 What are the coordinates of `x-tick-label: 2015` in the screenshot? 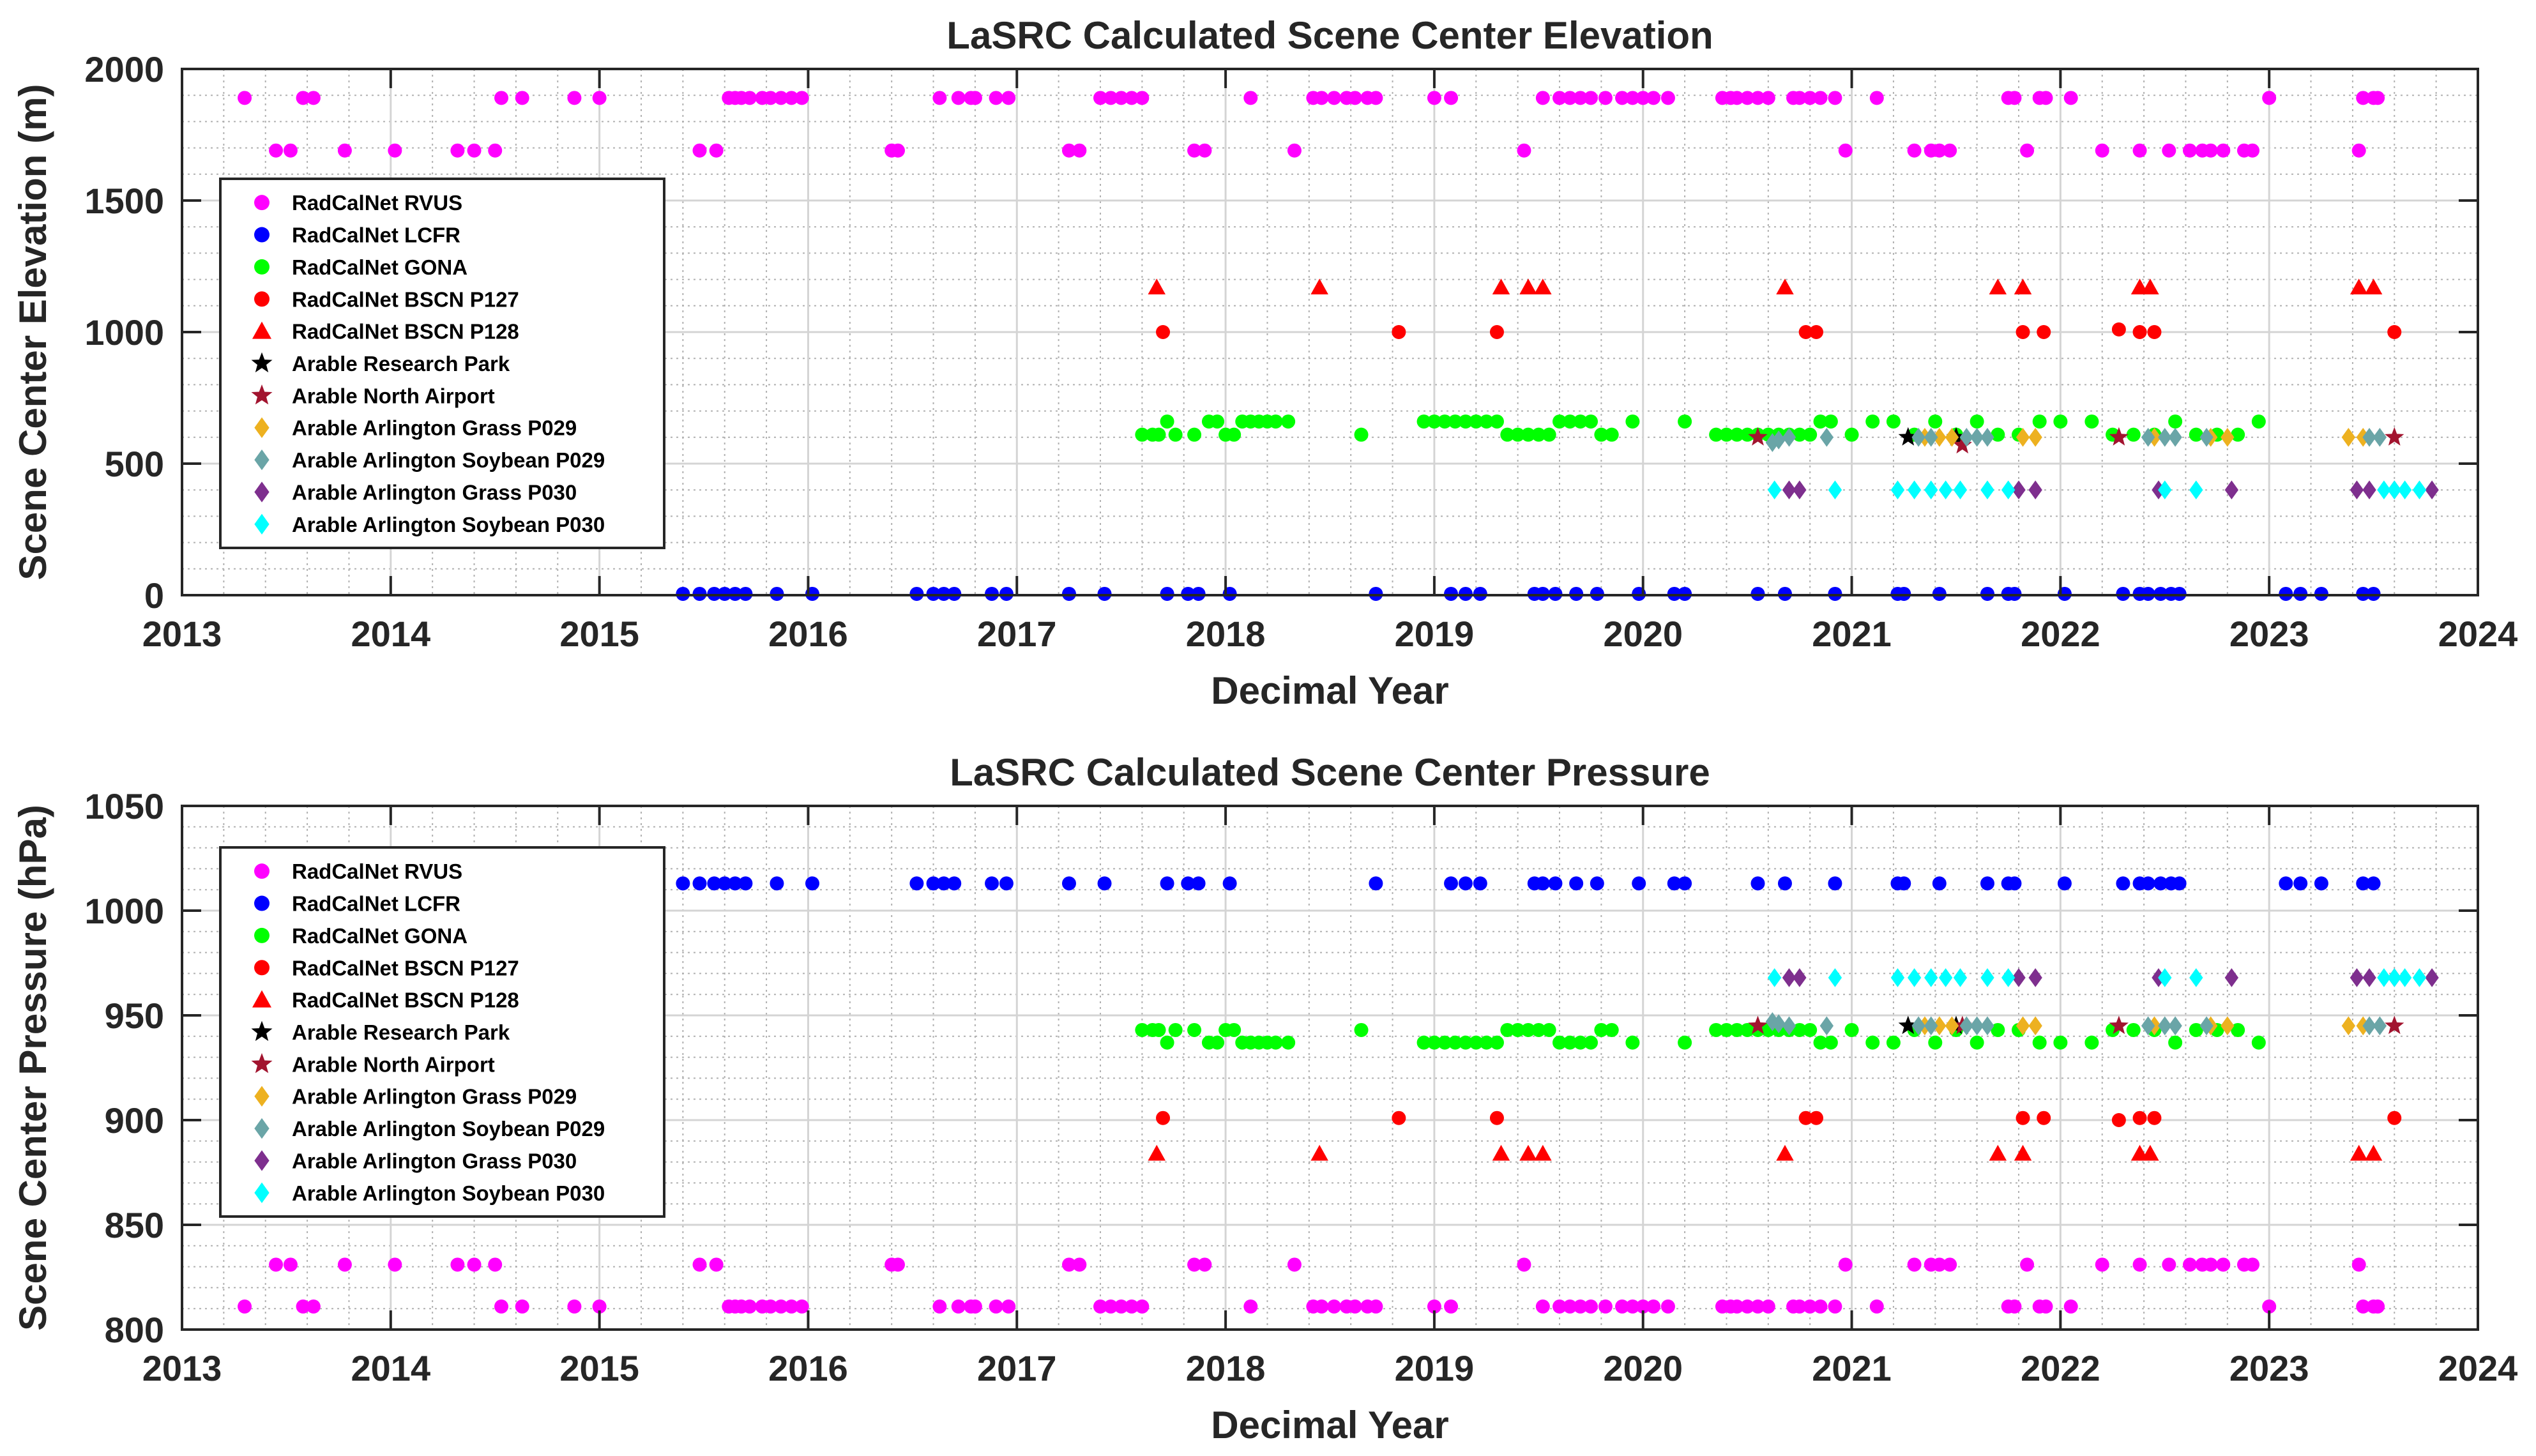 It's located at (599, 634).